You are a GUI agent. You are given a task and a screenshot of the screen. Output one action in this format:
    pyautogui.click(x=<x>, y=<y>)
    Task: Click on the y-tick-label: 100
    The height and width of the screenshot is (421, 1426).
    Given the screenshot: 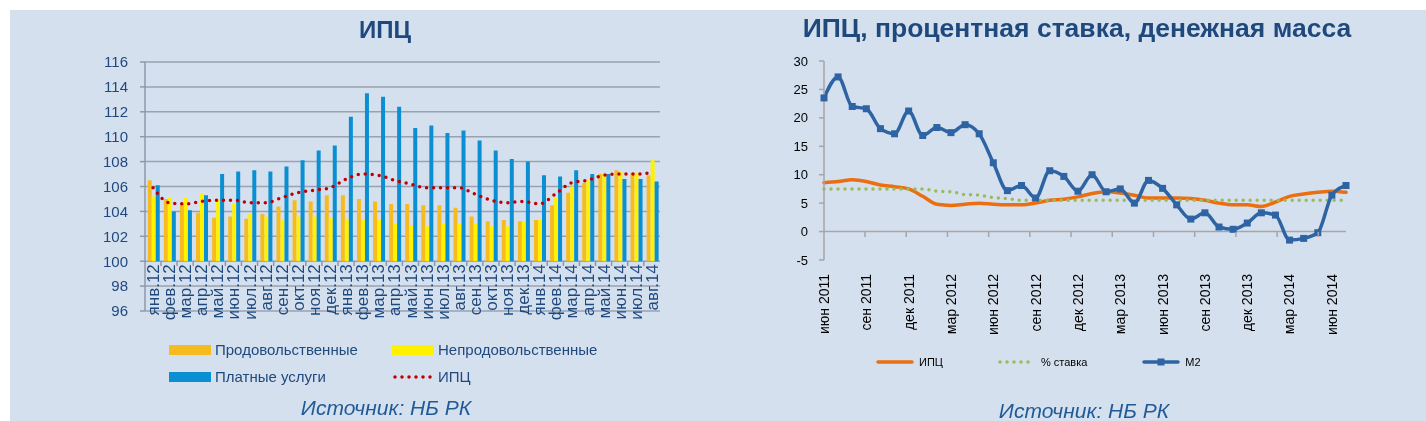 What is the action you would take?
    pyautogui.click(x=115, y=261)
    